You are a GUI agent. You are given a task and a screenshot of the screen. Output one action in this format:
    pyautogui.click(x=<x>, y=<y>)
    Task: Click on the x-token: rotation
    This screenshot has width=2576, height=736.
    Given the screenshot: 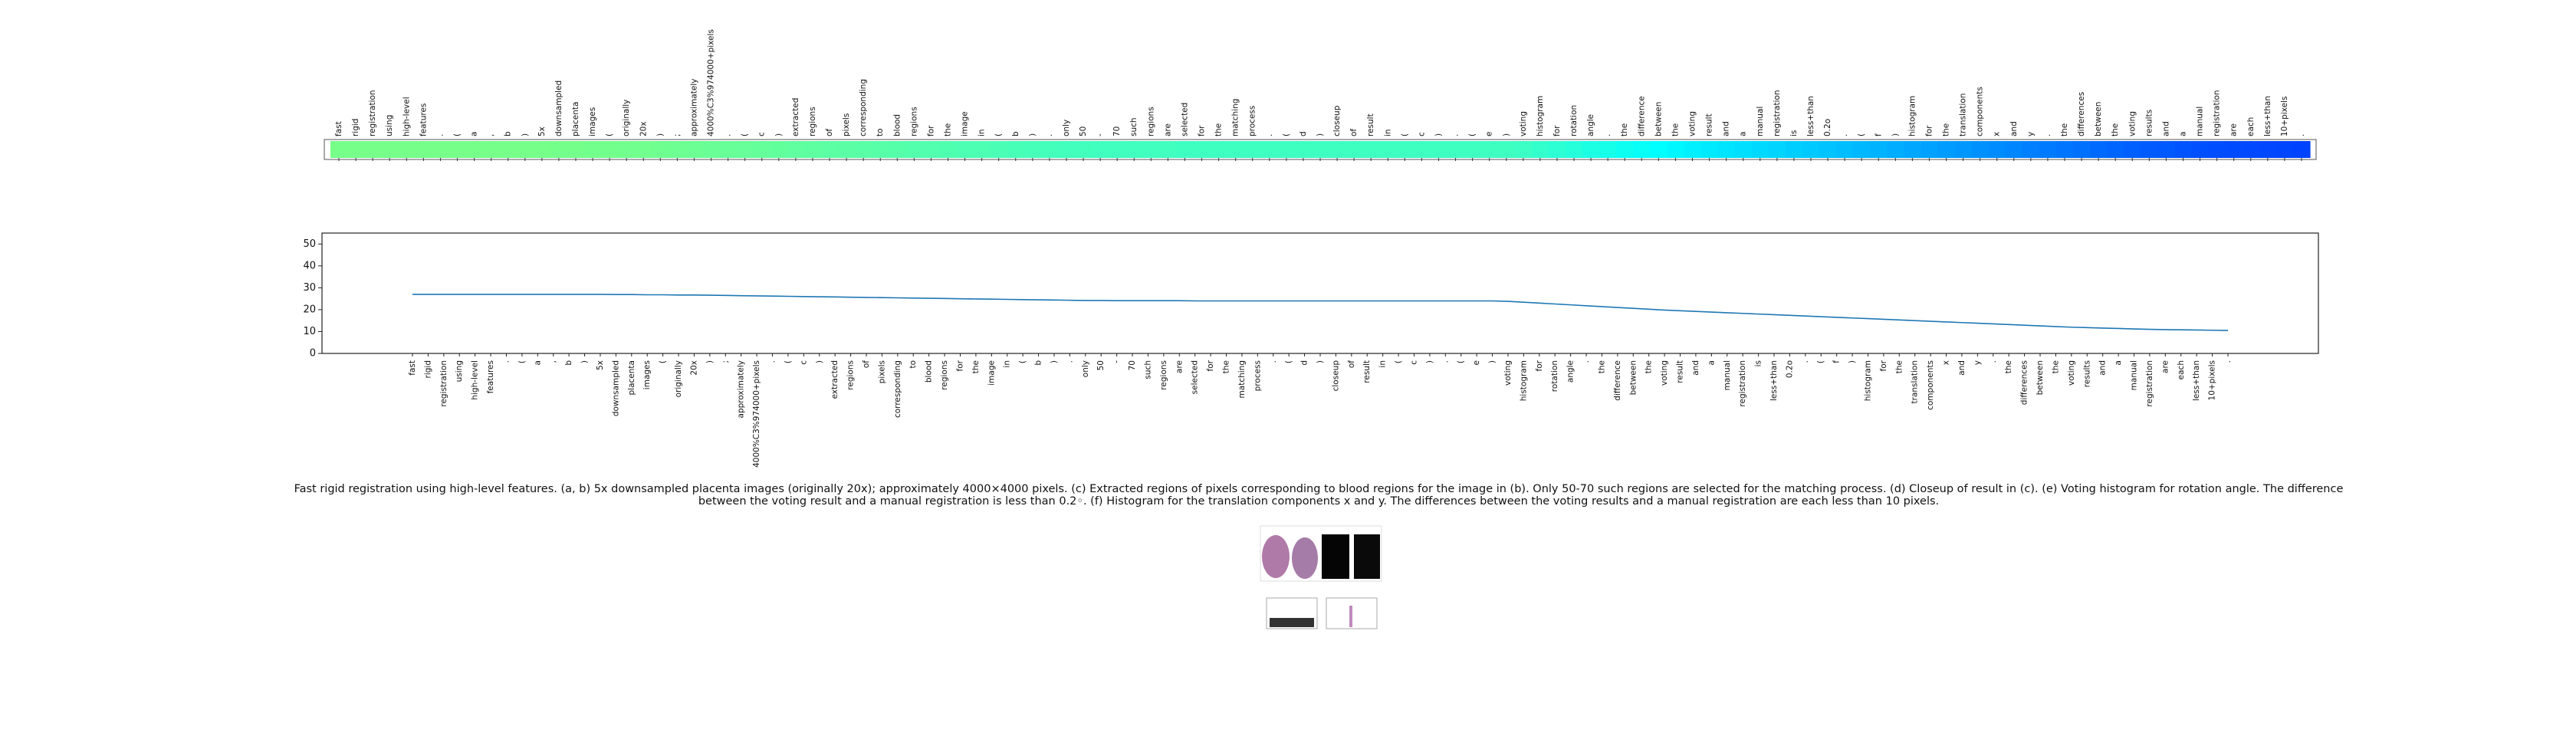 What is the action you would take?
    pyautogui.click(x=1555, y=376)
    